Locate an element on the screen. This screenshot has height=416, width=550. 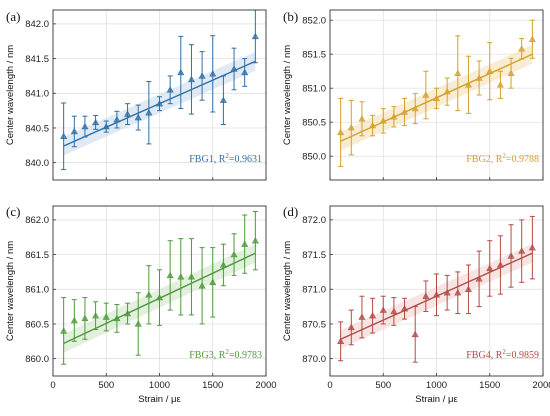
legend-label: FBG2, R2=0.9788 is located at coordinates (502, 158).